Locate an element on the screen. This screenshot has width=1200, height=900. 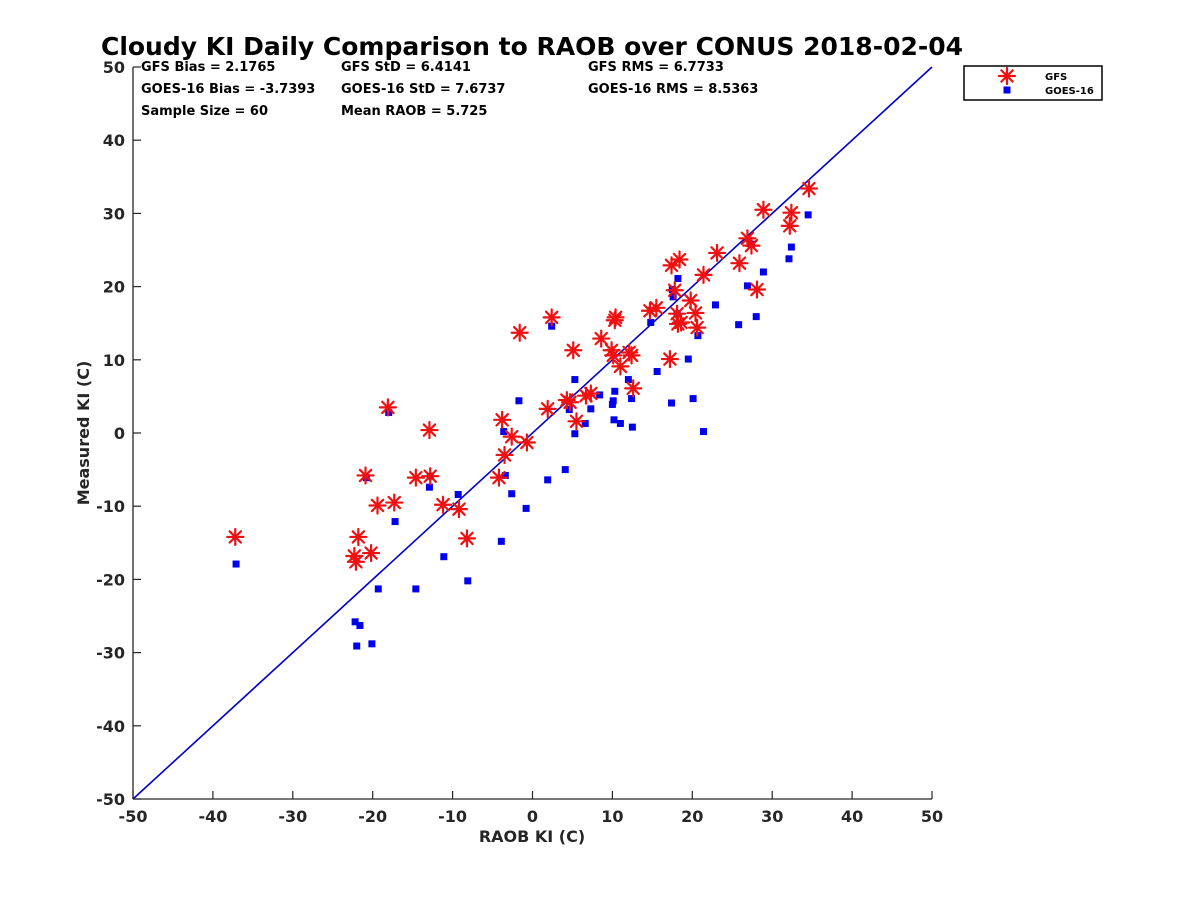
y-tick-label: -30 is located at coordinates (110, 653).